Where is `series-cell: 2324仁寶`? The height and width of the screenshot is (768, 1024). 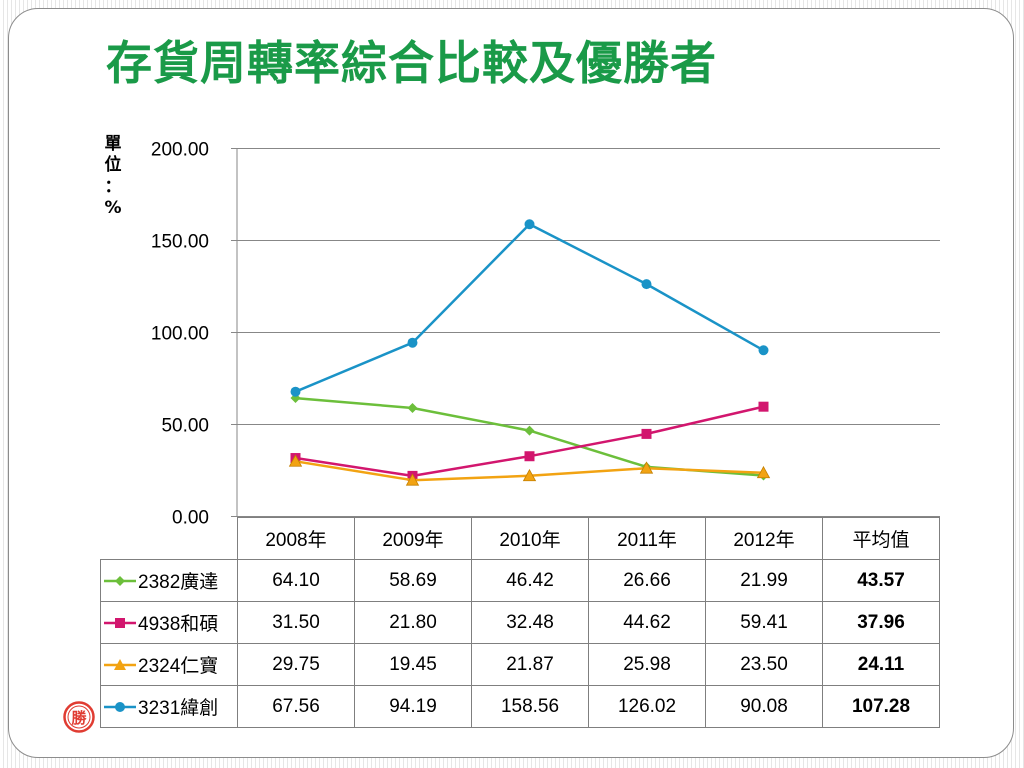
series-cell: 2324仁寶 is located at coordinates (169, 664).